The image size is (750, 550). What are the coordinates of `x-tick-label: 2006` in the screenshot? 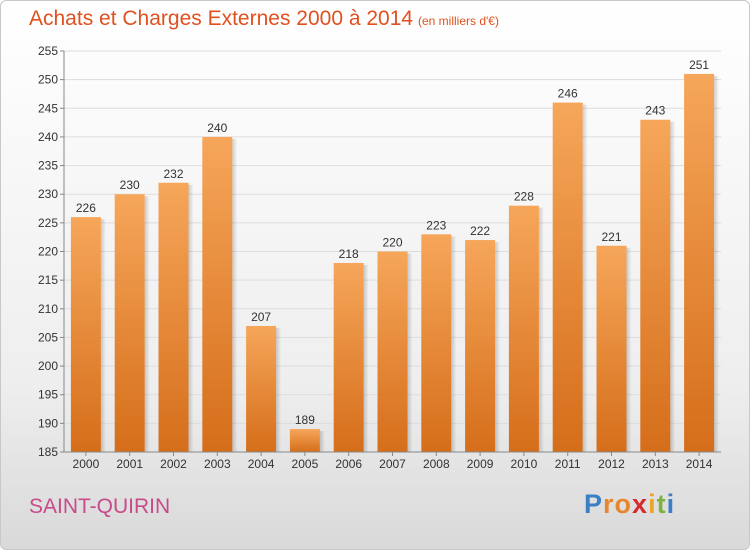 It's located at (348, 464).